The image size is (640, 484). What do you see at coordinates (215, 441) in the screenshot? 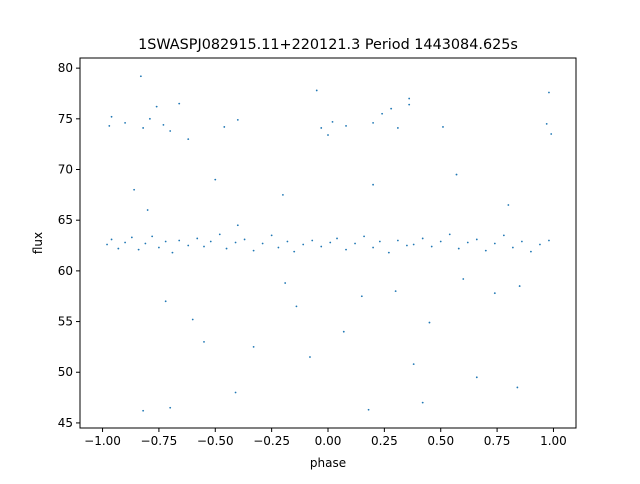
I see `x-tick-label: −0.50` at bounding box center [215, 441].